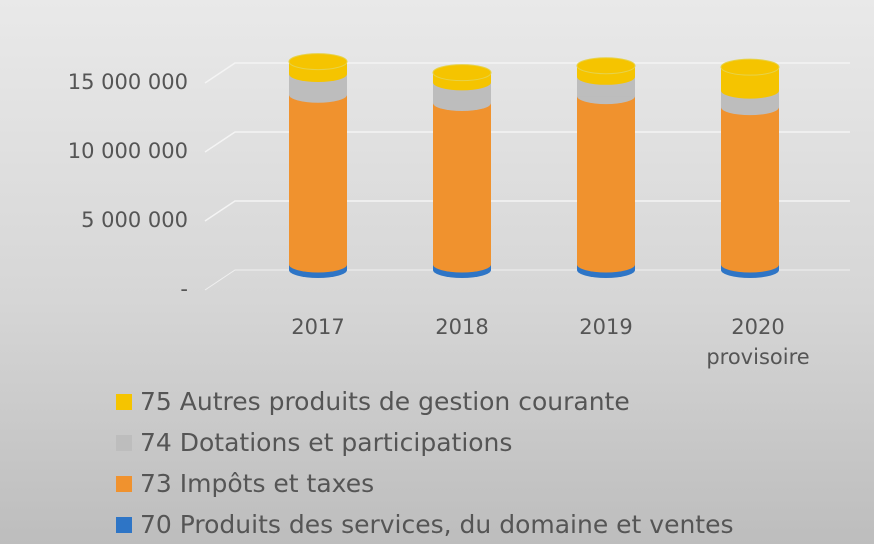  Describe the element at coordinates (184, 289) in the screenshot. I see `y-tick-label: -` at that location.